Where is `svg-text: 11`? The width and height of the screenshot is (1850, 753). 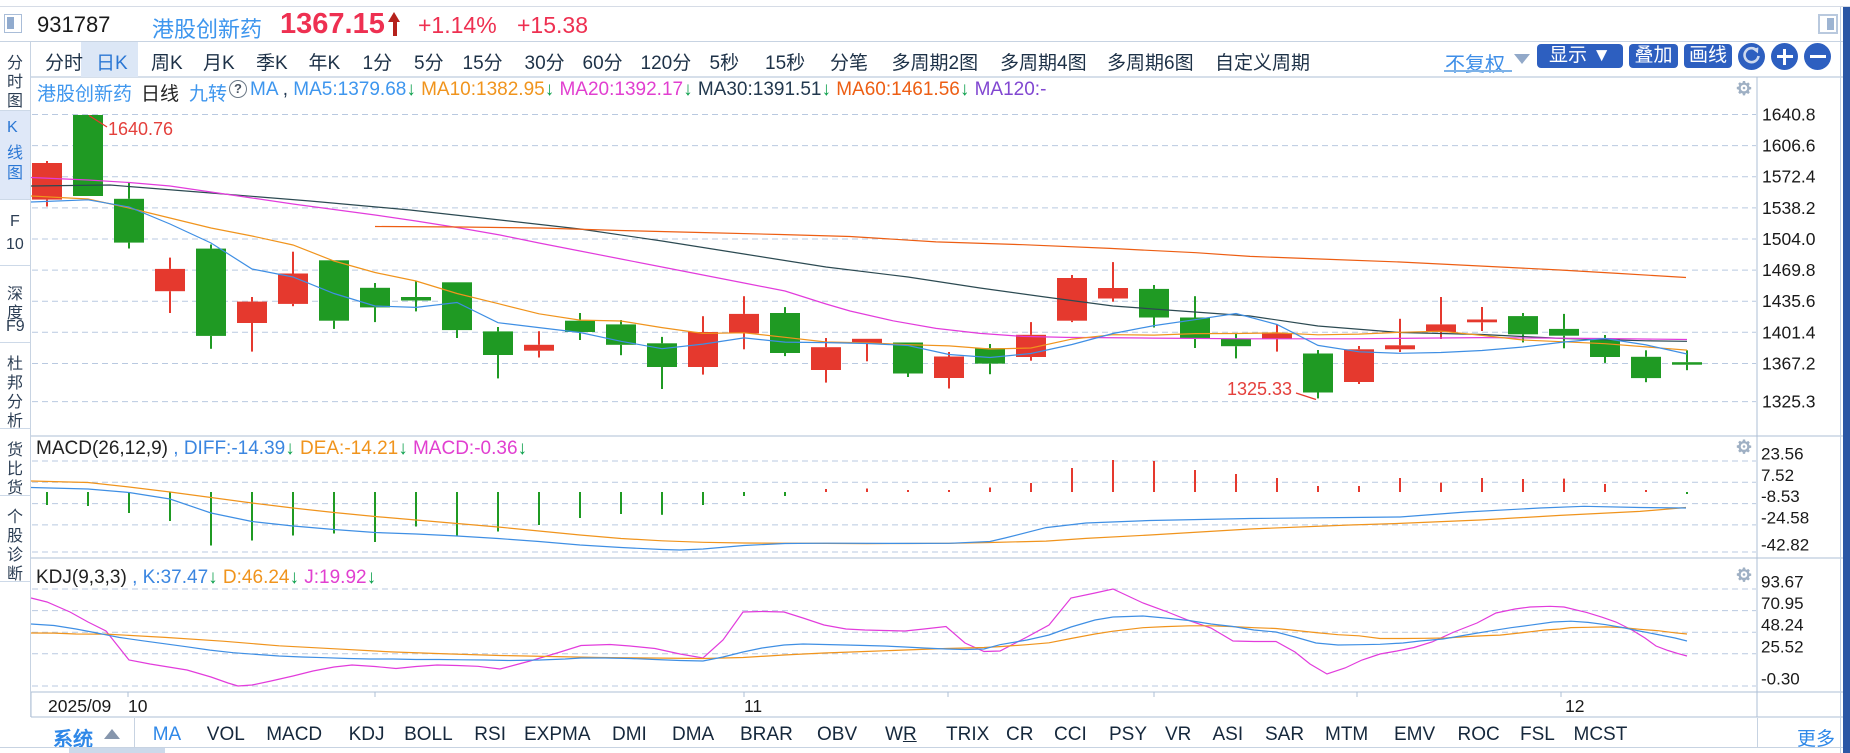 svg-text: 11 is located at coordinates (753, 706).